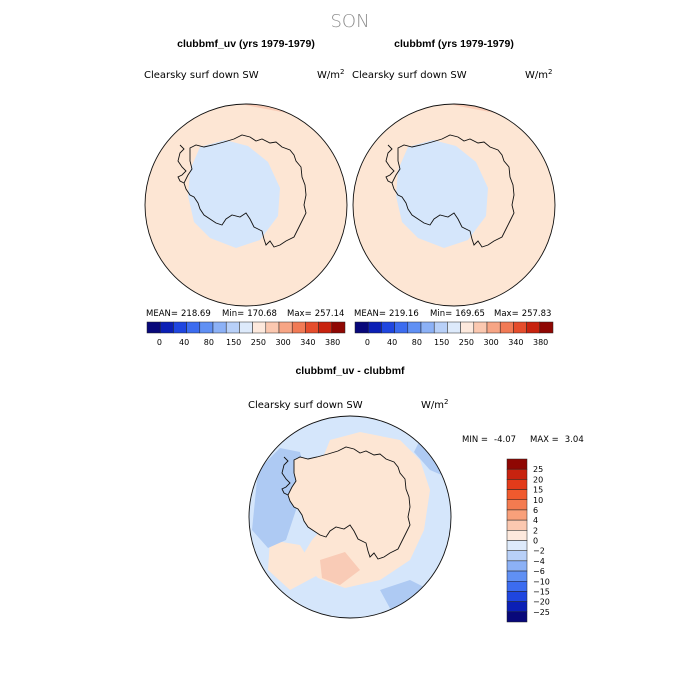 The height and width of the screenshot is (700, 700). I want to click on panel-3-colorbar-tick-label: −4, so click(539, 561).